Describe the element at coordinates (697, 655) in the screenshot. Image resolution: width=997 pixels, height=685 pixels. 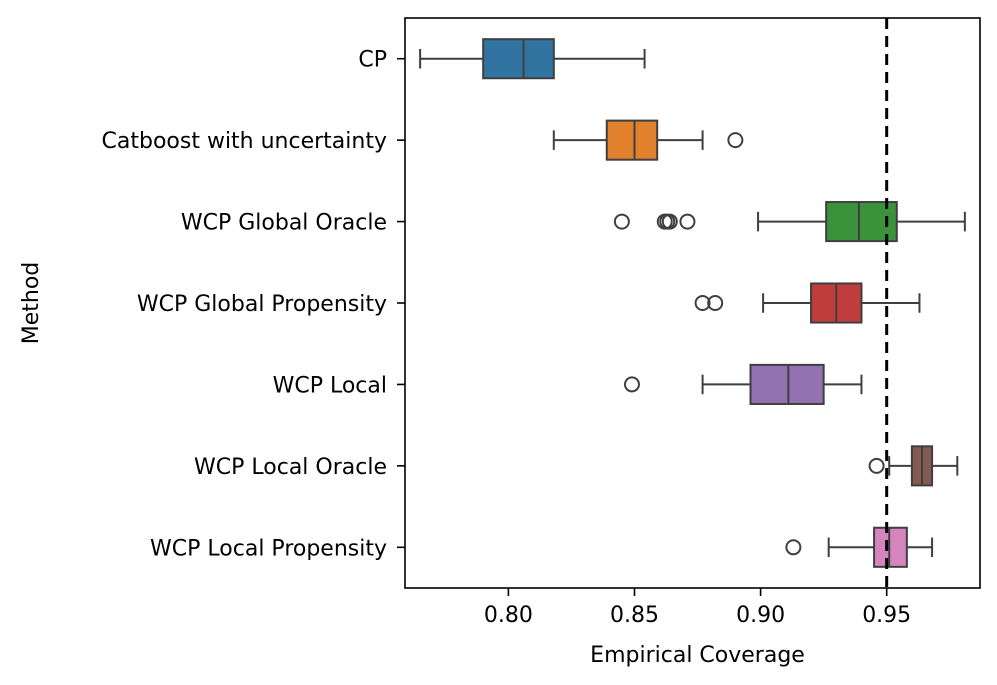
I see `x-axis-label: Empirical Coverage` at that location.